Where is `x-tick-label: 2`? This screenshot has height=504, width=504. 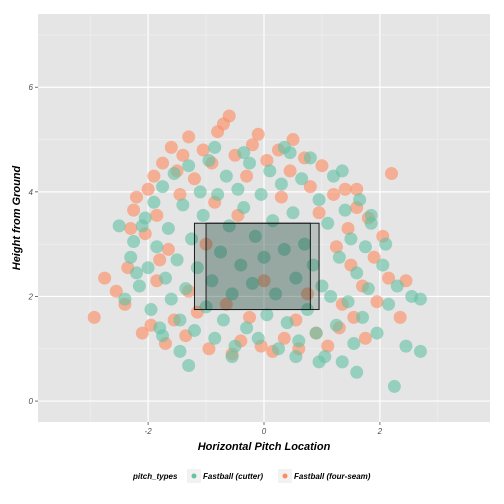
x-tick-label: 2 is located at coordinates (380, 431).